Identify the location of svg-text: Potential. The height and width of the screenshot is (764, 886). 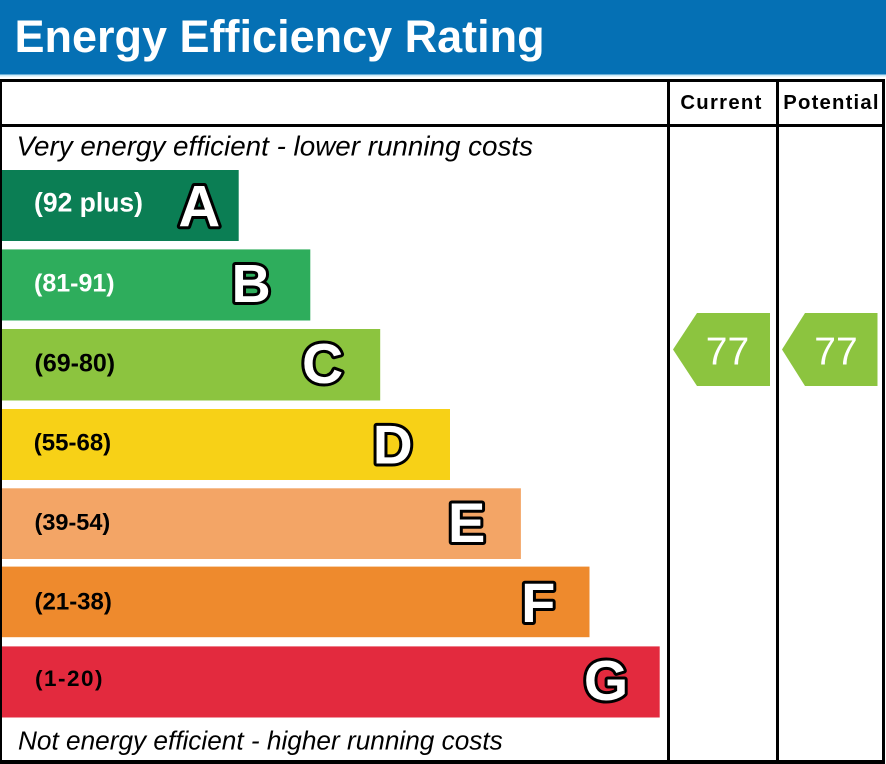
(831, 103).